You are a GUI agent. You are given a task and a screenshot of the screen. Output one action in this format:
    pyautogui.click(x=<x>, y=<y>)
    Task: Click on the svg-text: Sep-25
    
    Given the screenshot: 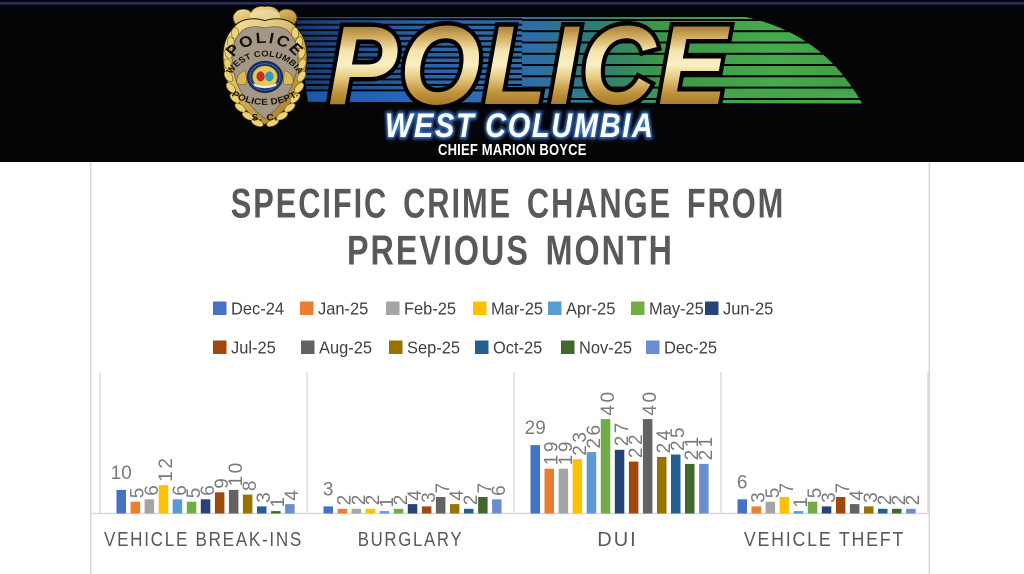 What is the action you would take?
    pyautogui.click(x=433, y=348)
    